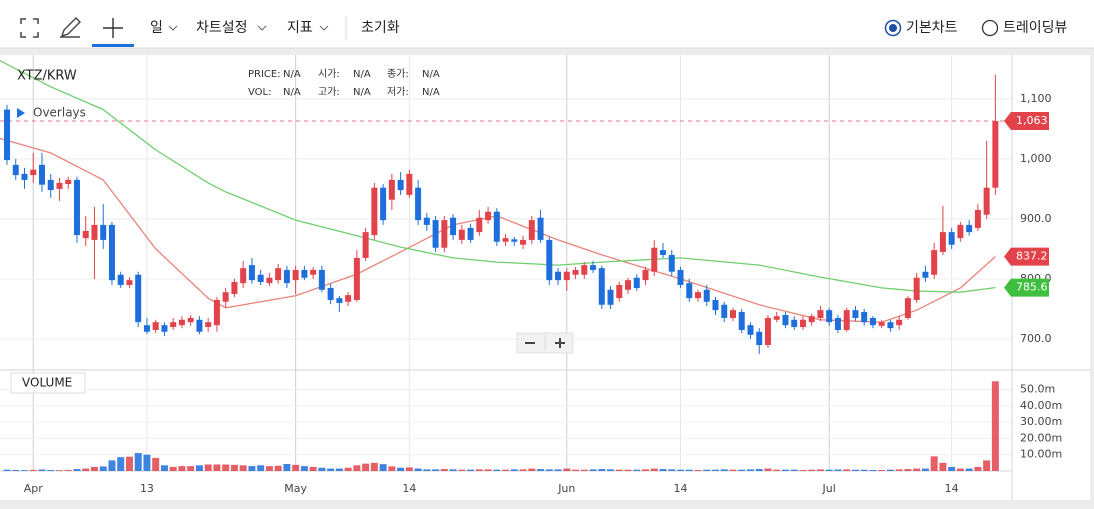 The image size is (1094, 509). What do you see at coordinates (264, 74) in the screenshot?
I see `info-label: PRICE:` at bounding box center [264, 74].